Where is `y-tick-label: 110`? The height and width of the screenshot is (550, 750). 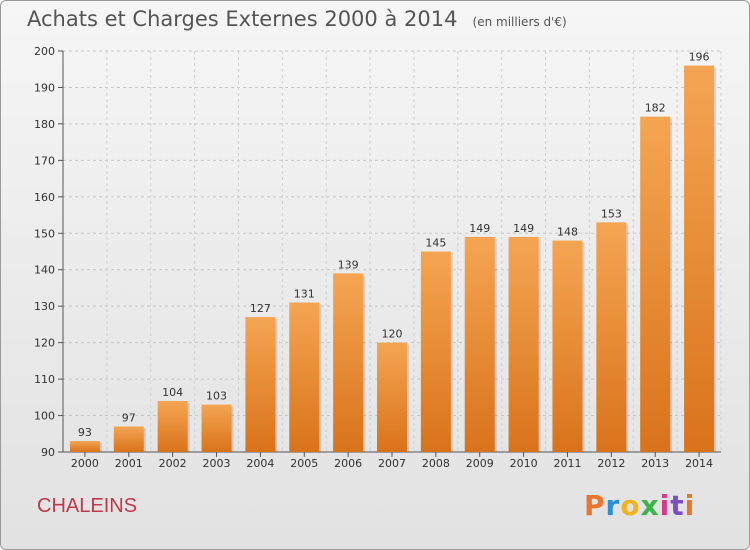 y-tick-label: 110 is located at coordinates (44, 379).